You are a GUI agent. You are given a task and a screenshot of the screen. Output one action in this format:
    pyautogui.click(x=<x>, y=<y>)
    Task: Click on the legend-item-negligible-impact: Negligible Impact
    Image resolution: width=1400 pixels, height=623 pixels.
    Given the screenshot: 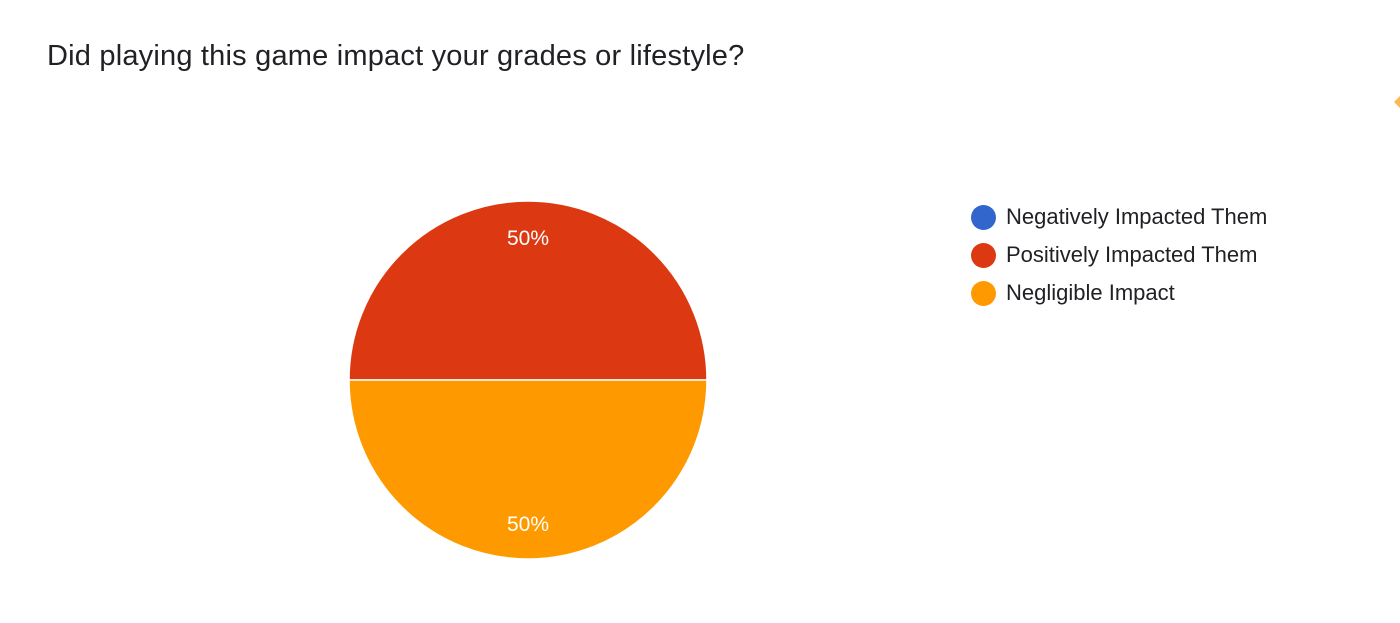 What is the action you would take?
    pyautogui.click(x=1119, y=293)
    